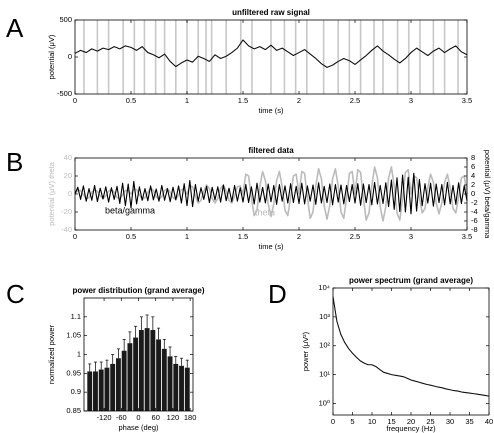  I want to click on y-tick-label: -40, so click(66, 229).